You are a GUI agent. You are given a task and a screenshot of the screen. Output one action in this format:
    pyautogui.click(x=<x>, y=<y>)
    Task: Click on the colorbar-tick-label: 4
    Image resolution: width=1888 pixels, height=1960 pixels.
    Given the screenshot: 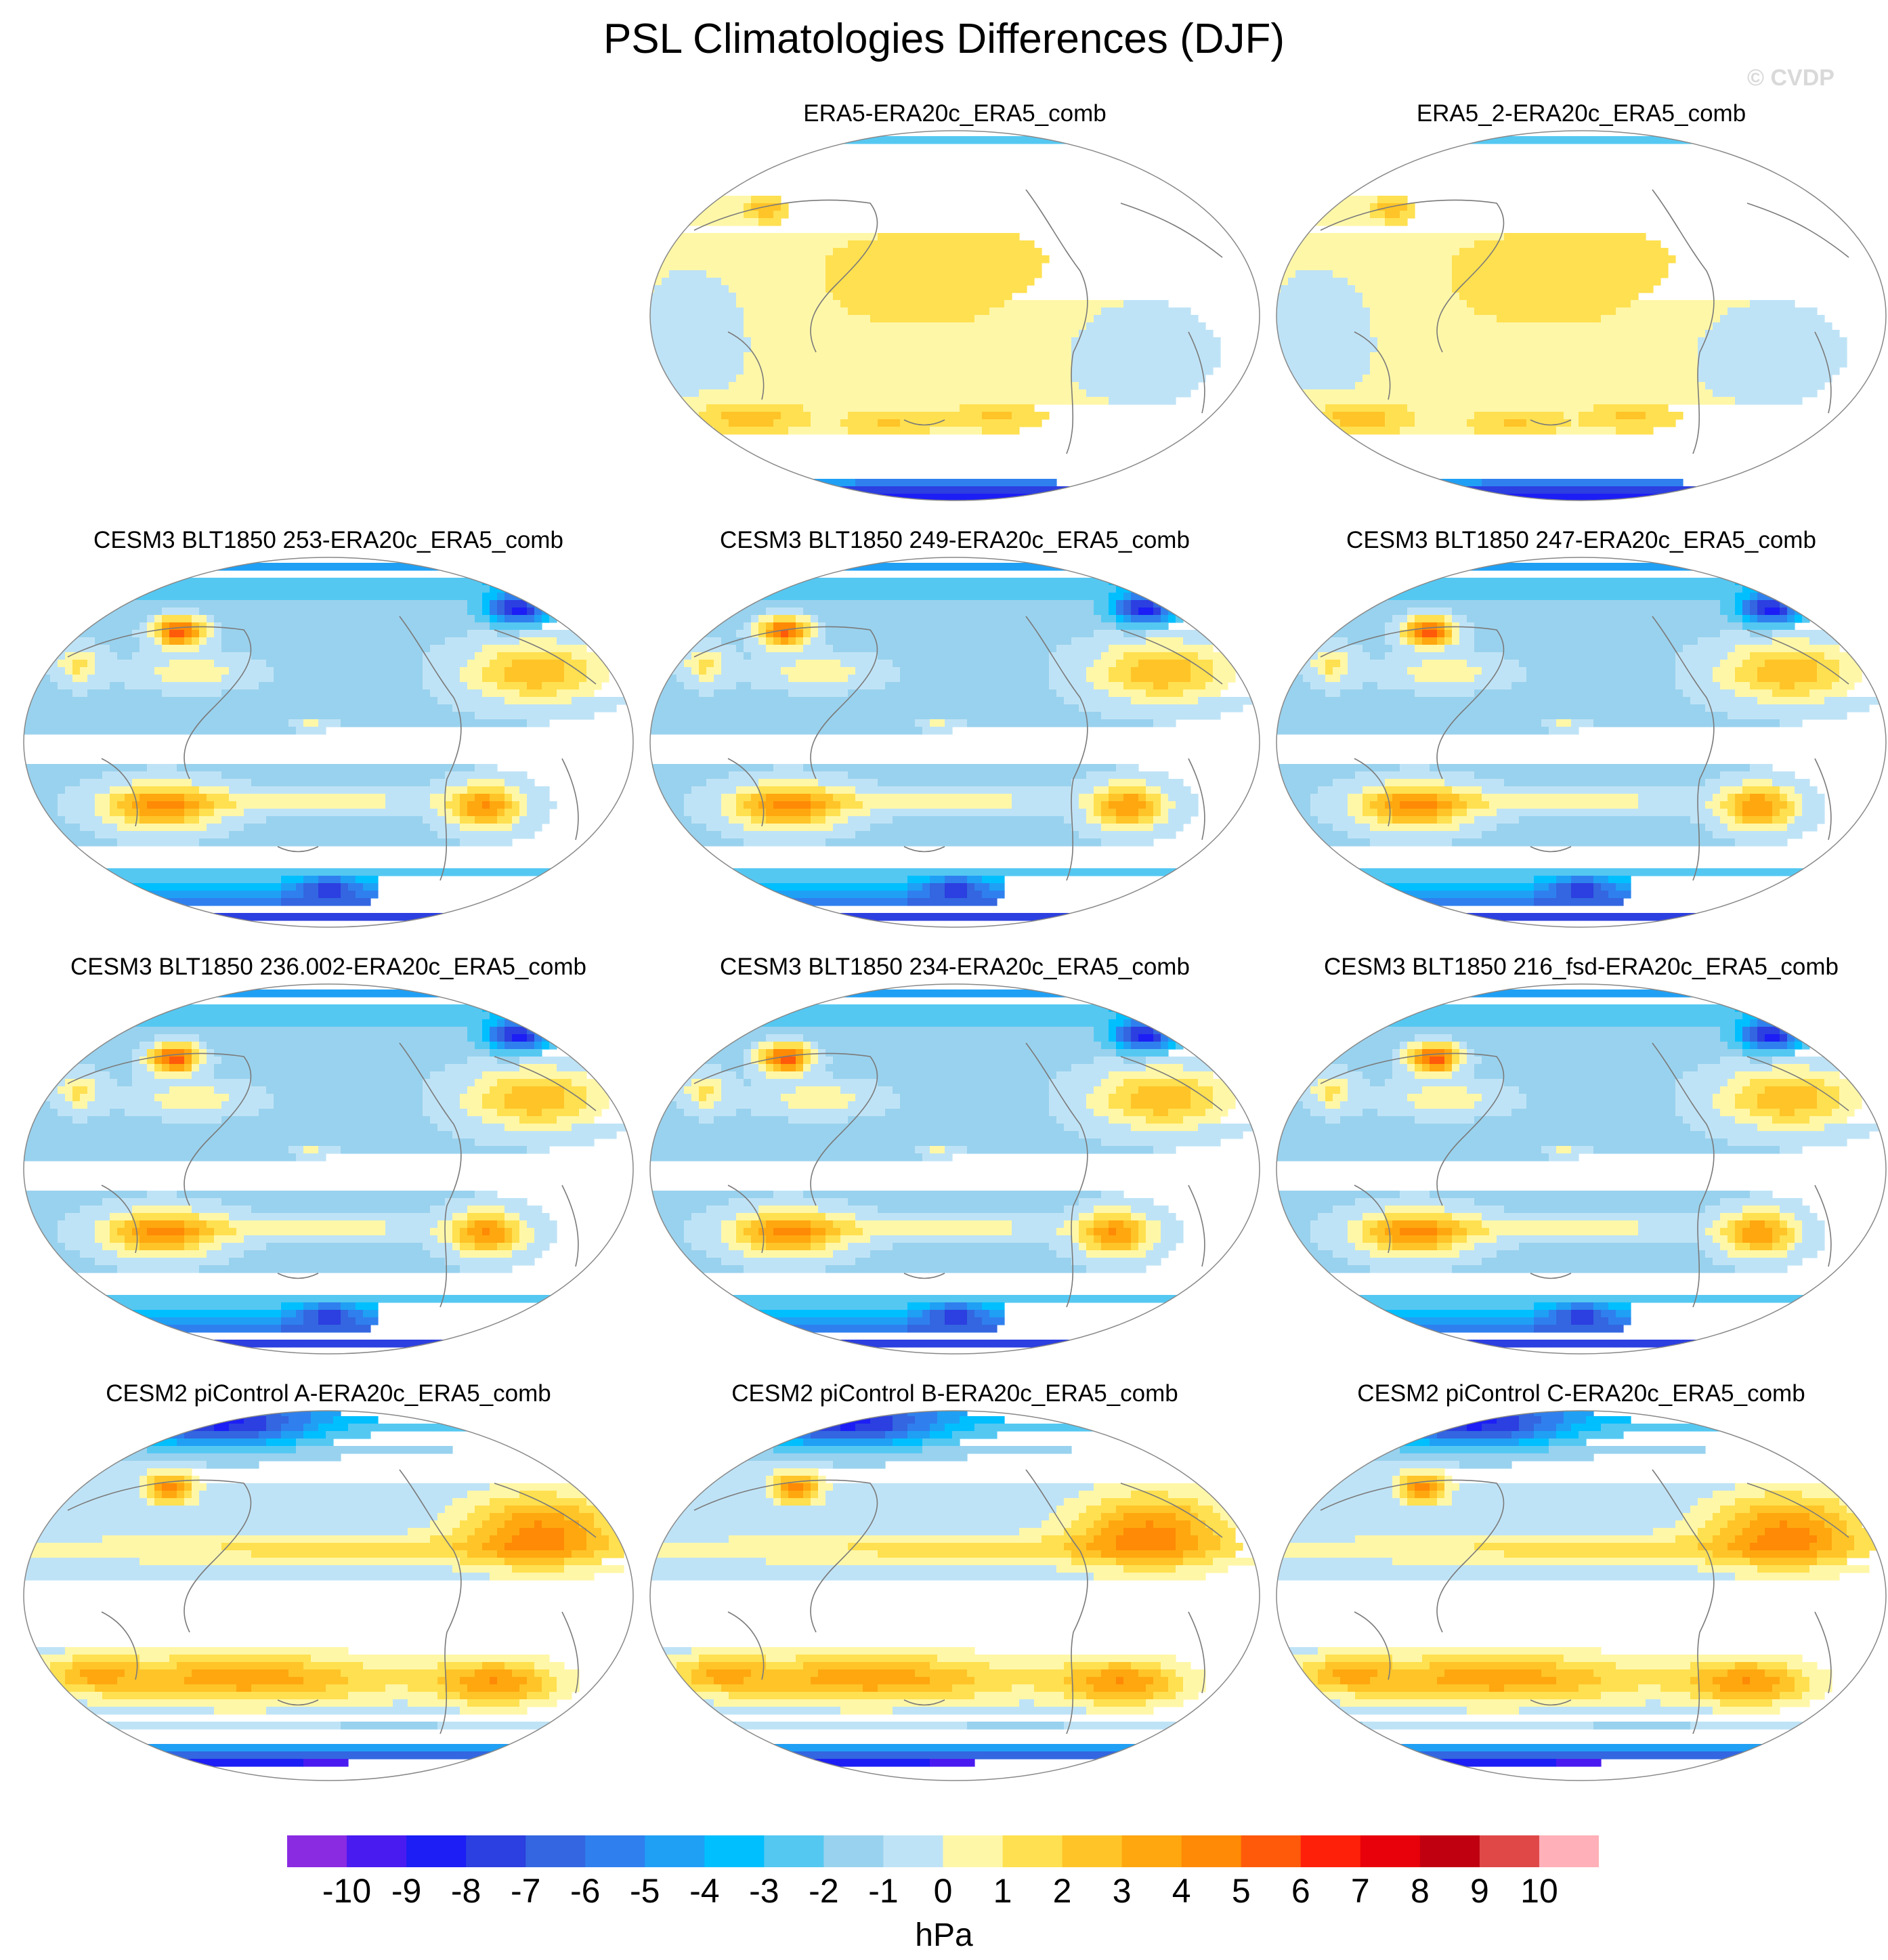 What is the action you would take?
    pyautogui.click(x=1181, y=1891)
    